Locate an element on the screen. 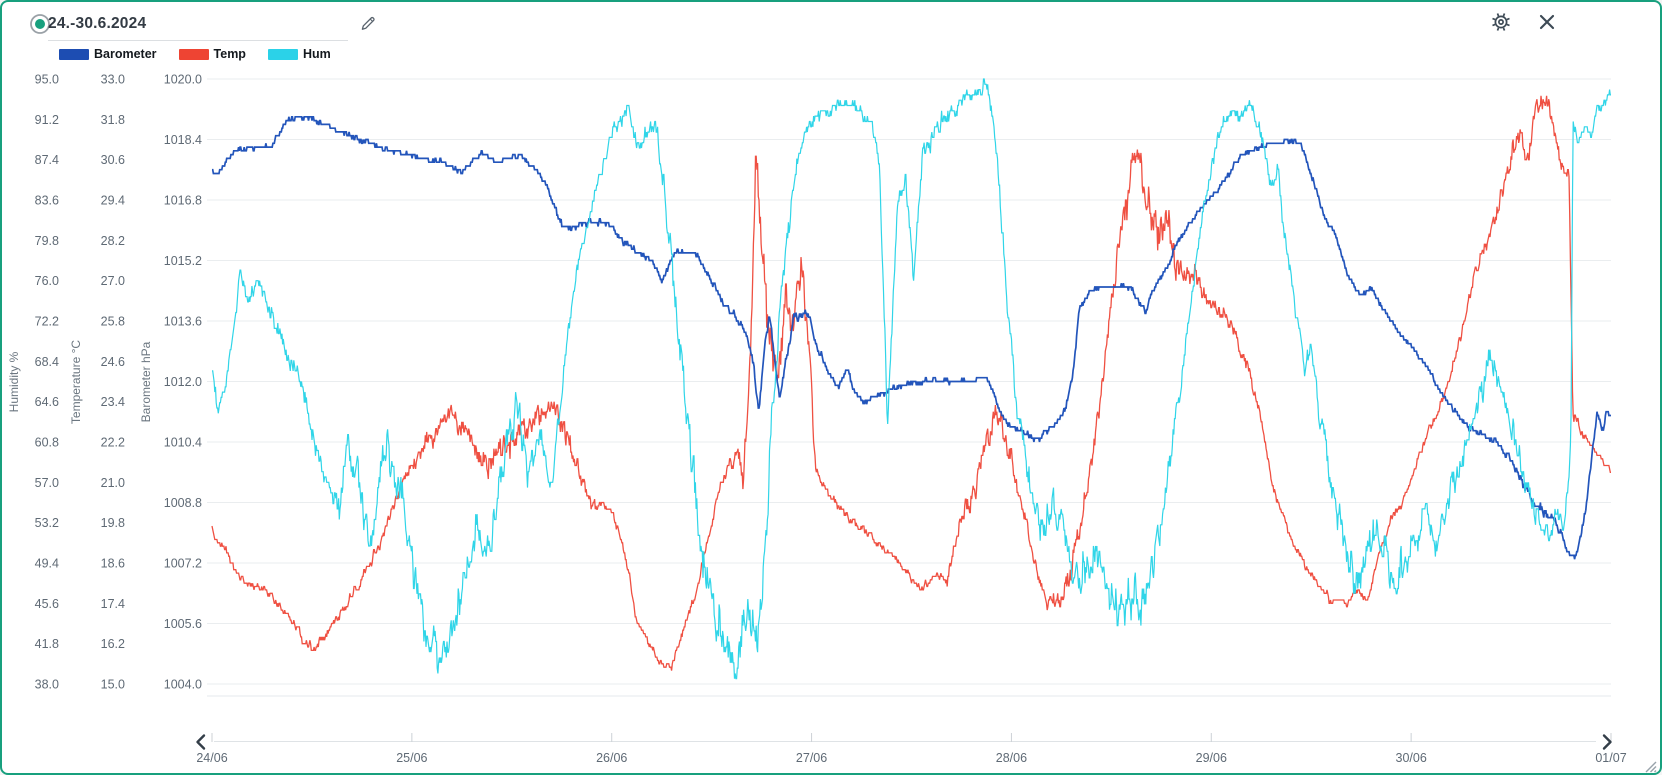 The height and width of the screenshot is (775, 1662). svg-text: 1018.4 is located at coordinates (183, 140).